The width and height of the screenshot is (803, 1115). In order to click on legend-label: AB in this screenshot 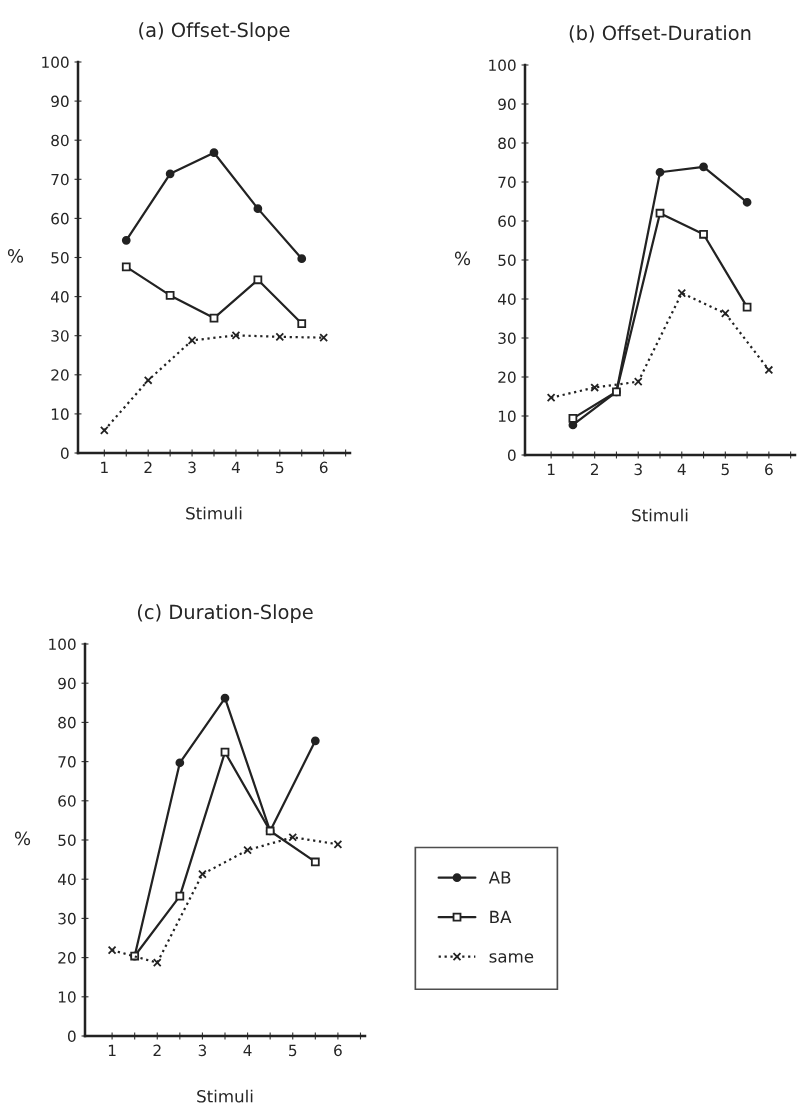, I will do `click(499, 877)`.